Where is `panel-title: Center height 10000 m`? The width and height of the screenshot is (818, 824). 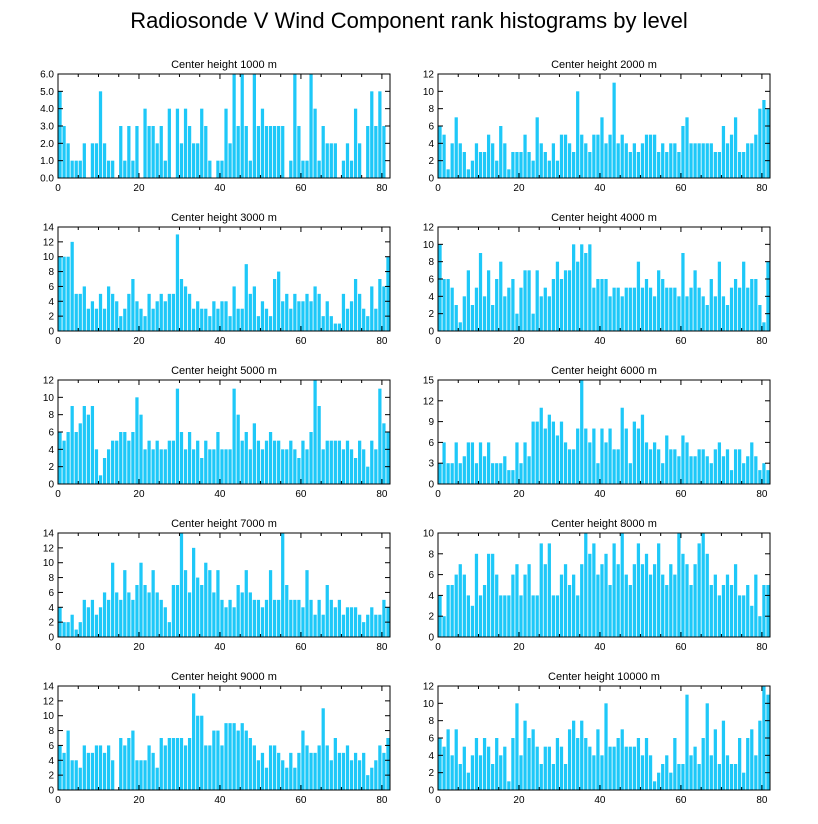 panel-title: Center height 10000 m is located at coordinates (604, 677).